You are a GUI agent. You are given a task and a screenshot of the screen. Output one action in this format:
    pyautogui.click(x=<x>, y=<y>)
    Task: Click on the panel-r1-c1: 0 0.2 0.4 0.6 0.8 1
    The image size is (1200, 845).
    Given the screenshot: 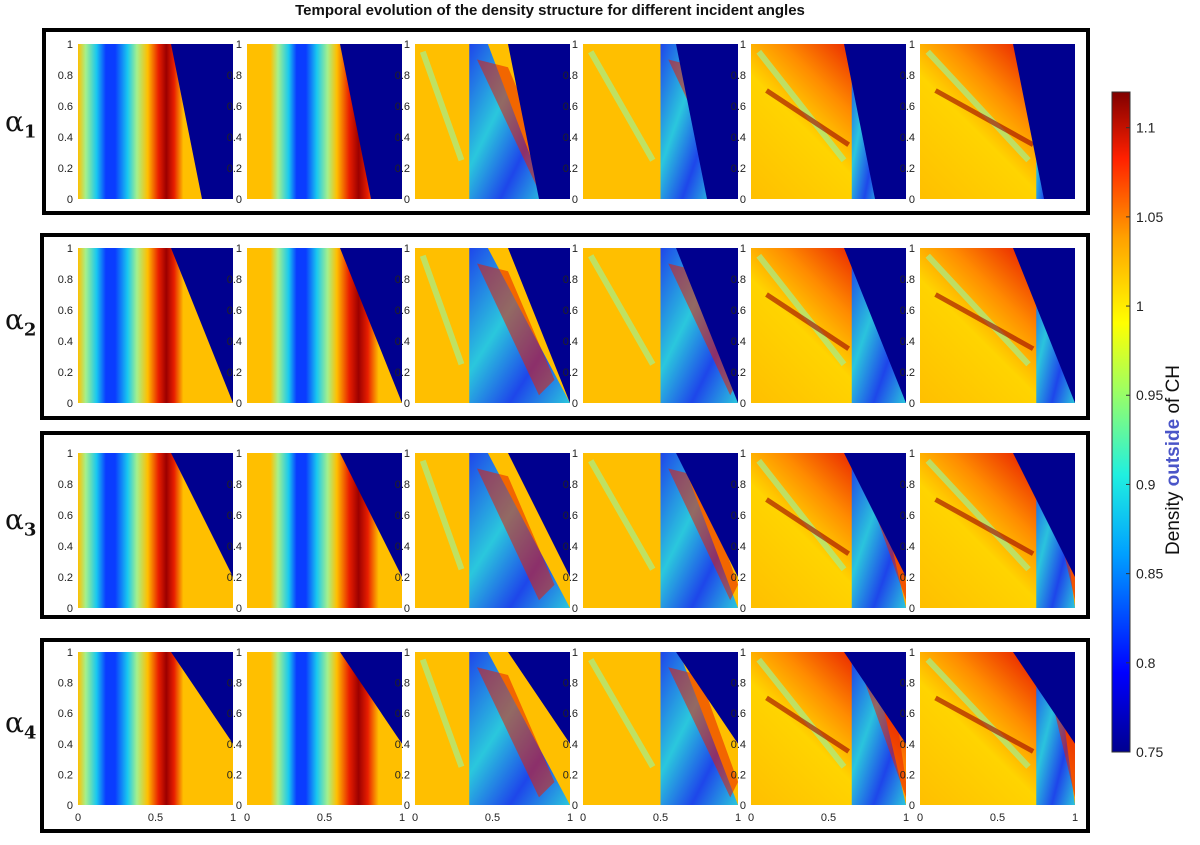 What is the action you would take?
    pyautogui.click(x=145, y=122)
    